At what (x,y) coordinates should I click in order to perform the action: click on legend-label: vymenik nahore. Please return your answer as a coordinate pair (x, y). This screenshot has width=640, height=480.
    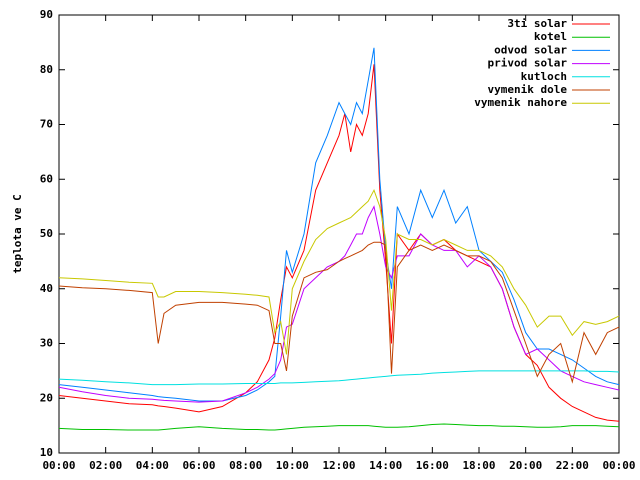
    Looking at the image, I should click on (520, 102).